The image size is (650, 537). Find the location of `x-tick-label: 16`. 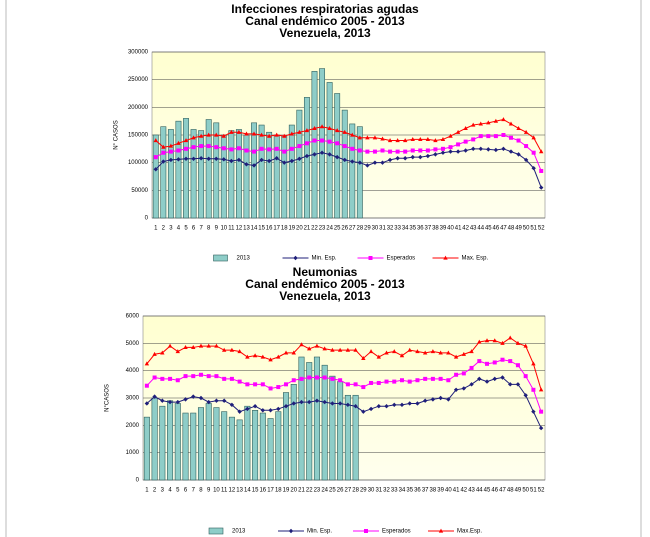

x-tick-label: 16 is located at coordinates (269, 229).